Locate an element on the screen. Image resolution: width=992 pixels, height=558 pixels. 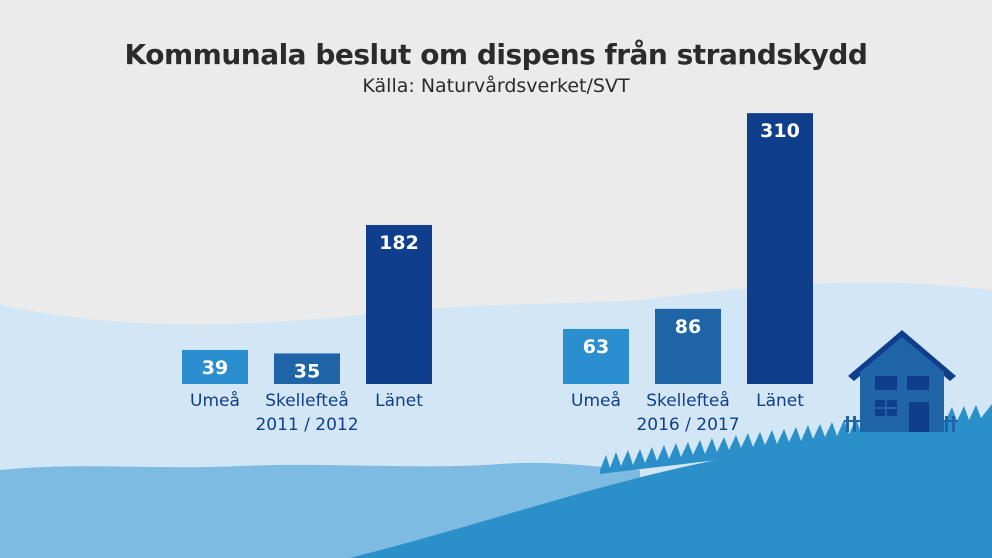
bar-value-label: 63 is located at coordinates (596, 347).